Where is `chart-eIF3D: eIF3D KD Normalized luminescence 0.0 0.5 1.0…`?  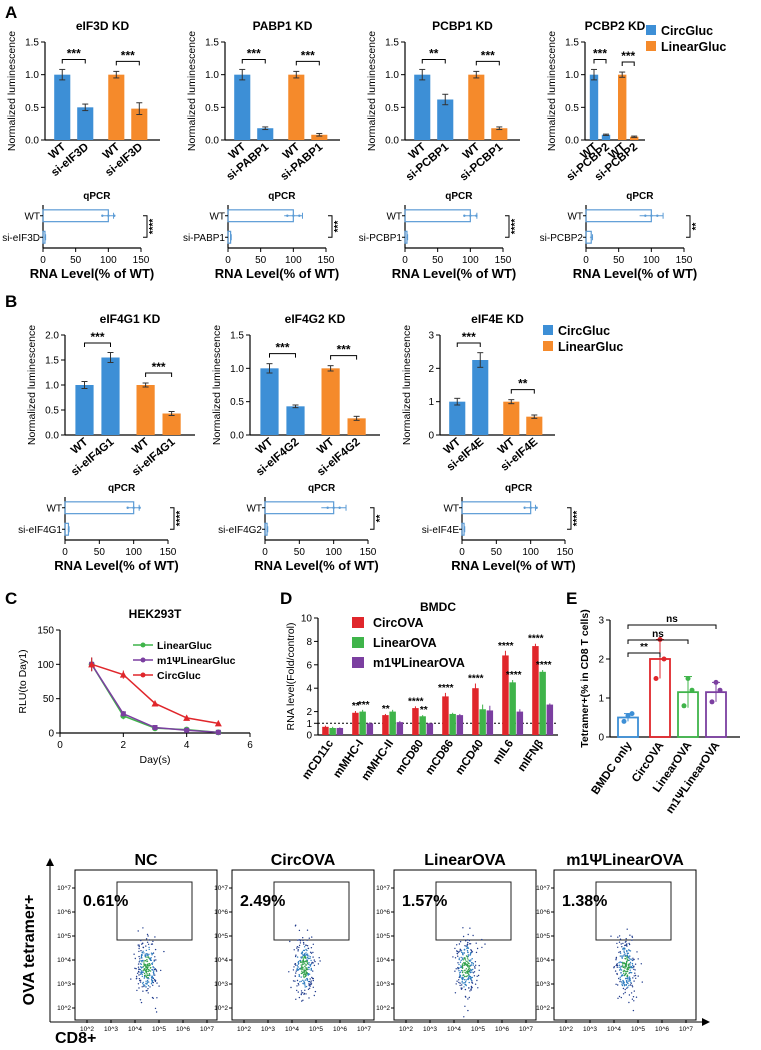 chart-eIF3D: eIF3D KD Normalized luminescence 0.0 0.5 1.0… is located at coordinates (83, 99).